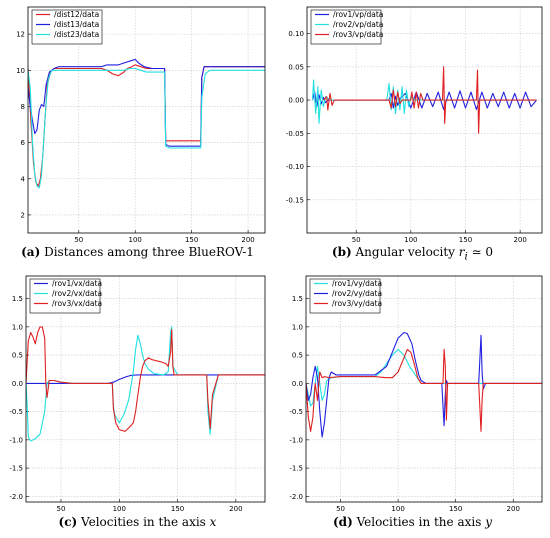  I want to click on caption-a-text: Distances among three BlueROV-1, so click(149, 252).